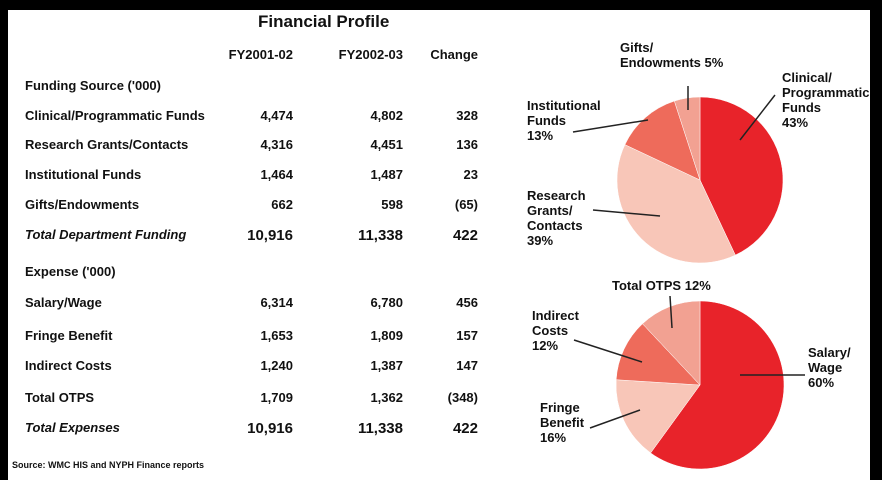 The width and height of the screenshot is (882, 480). I want to click on title: Financial Profile, so click(324, 21).